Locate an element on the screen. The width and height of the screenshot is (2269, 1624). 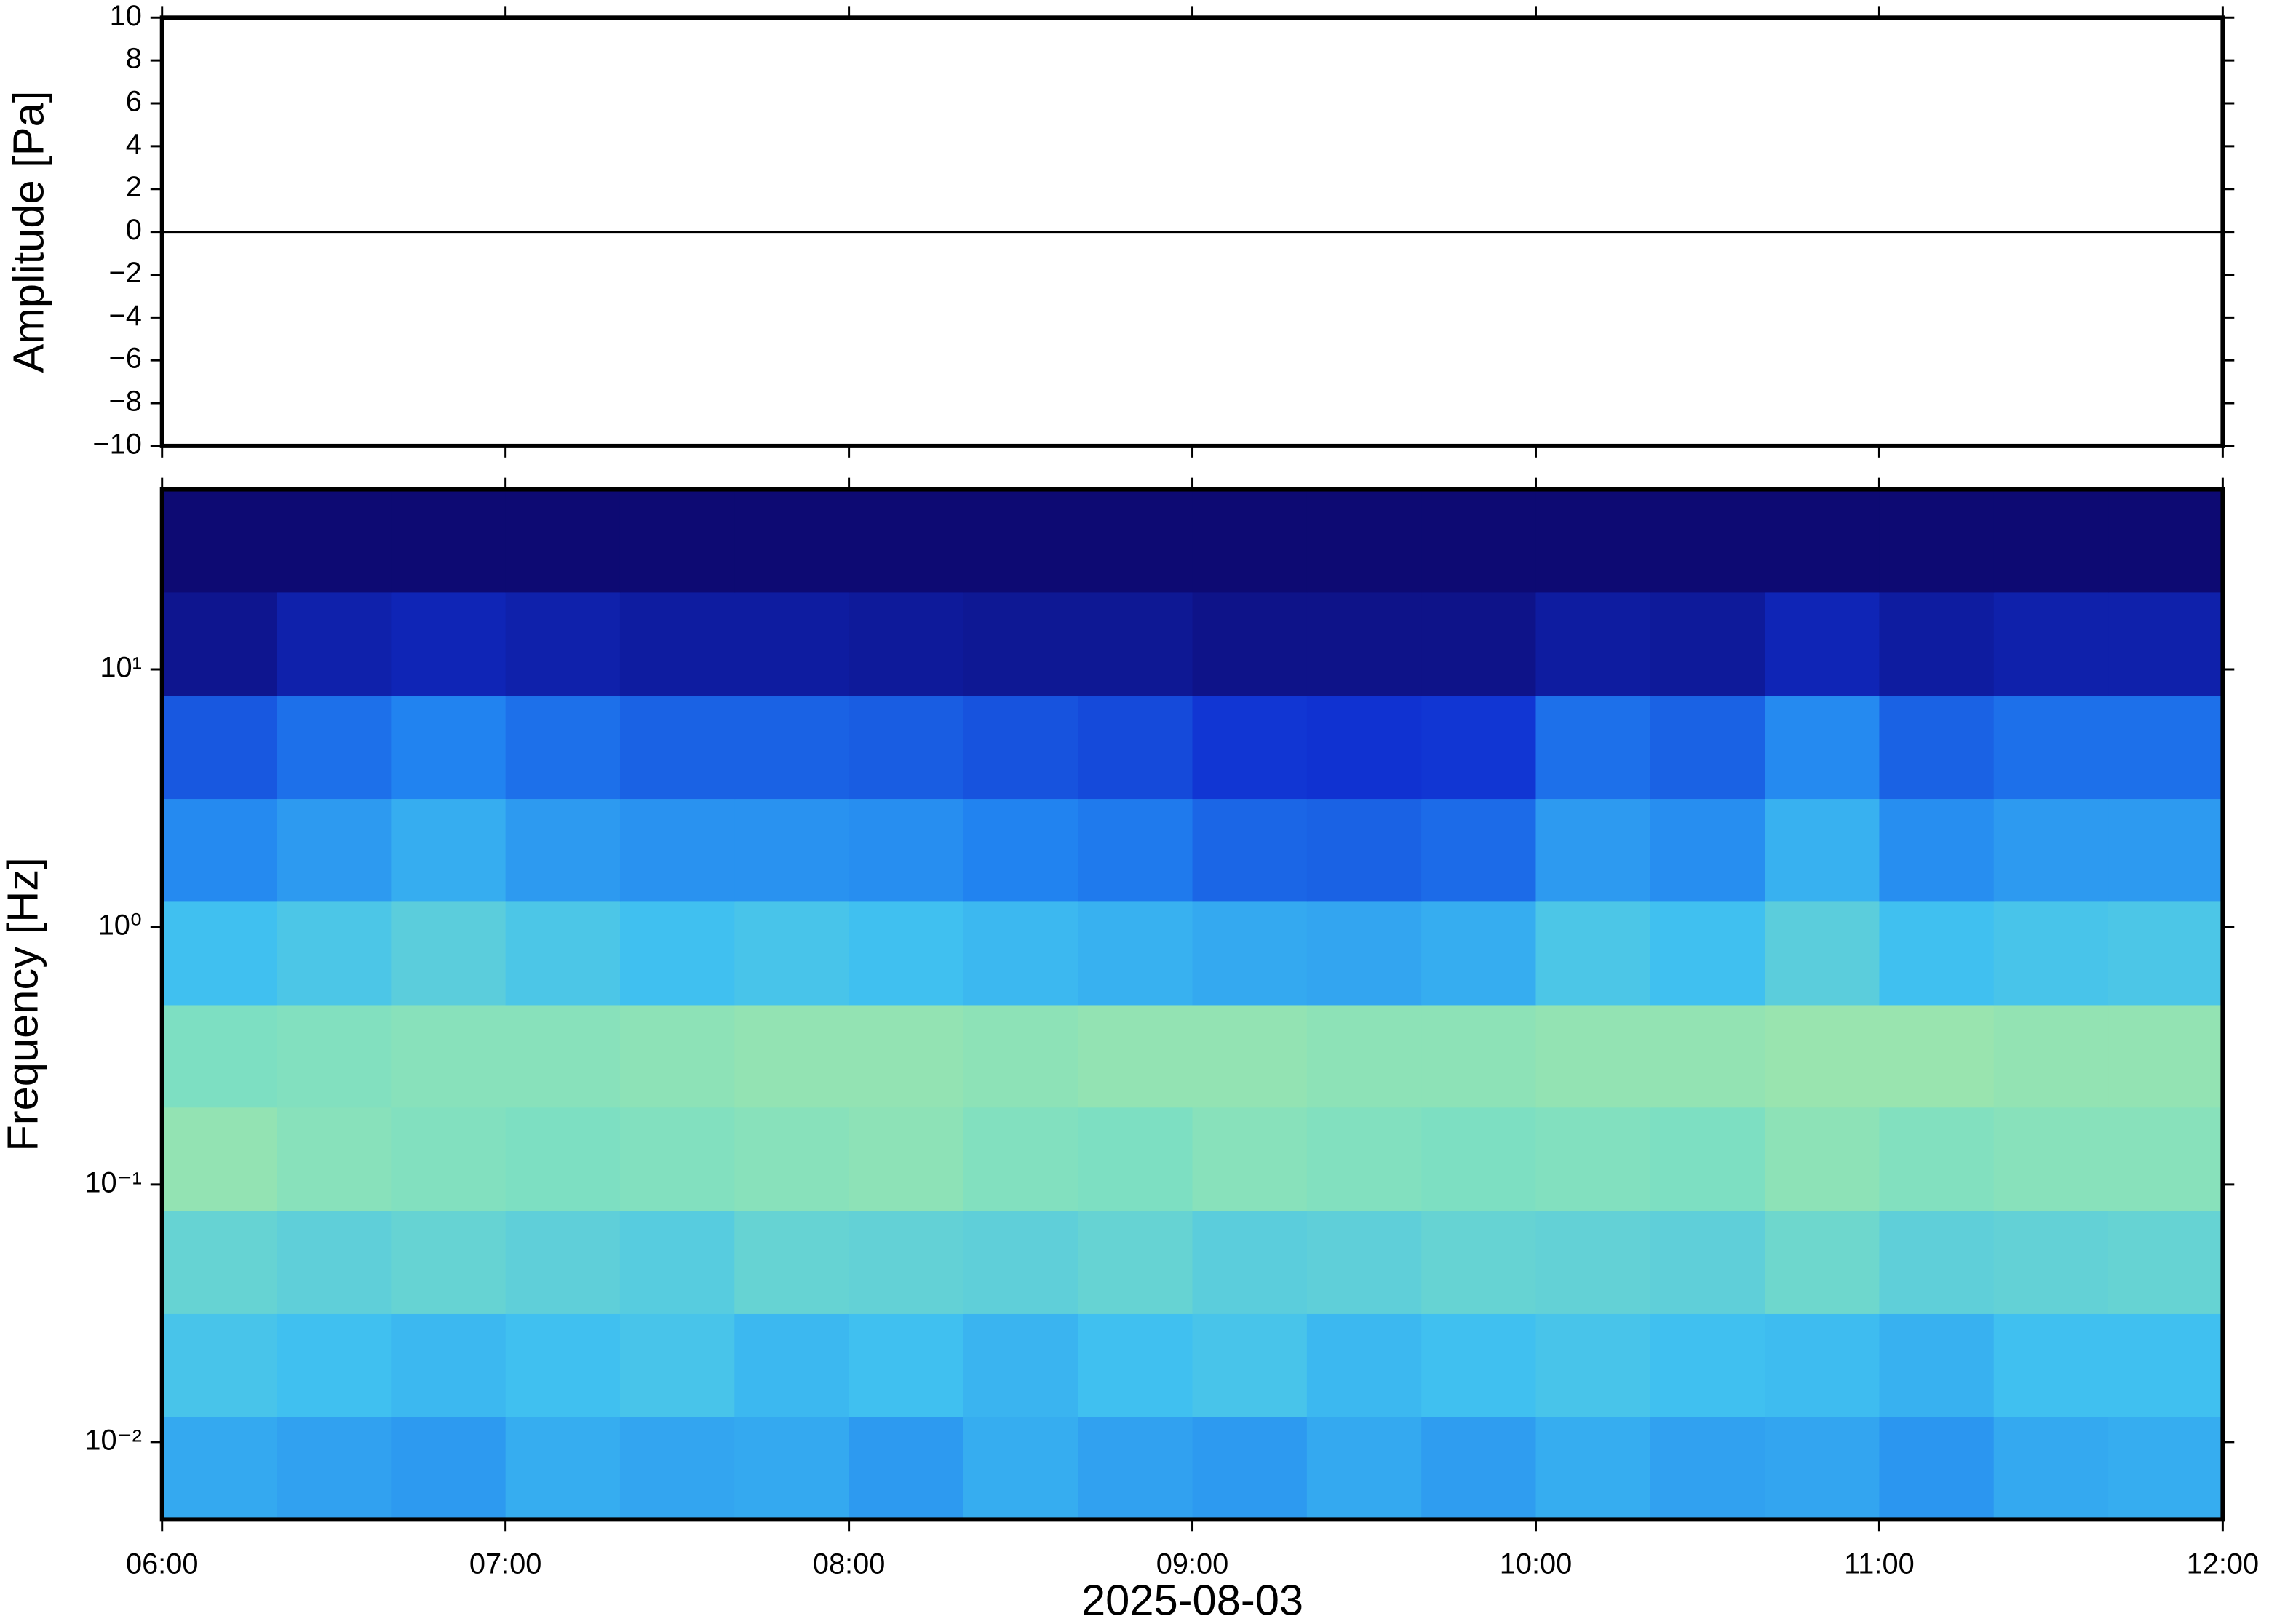
x-axis-label: 2025-08-03 is located at coordinates (1192, 1599).